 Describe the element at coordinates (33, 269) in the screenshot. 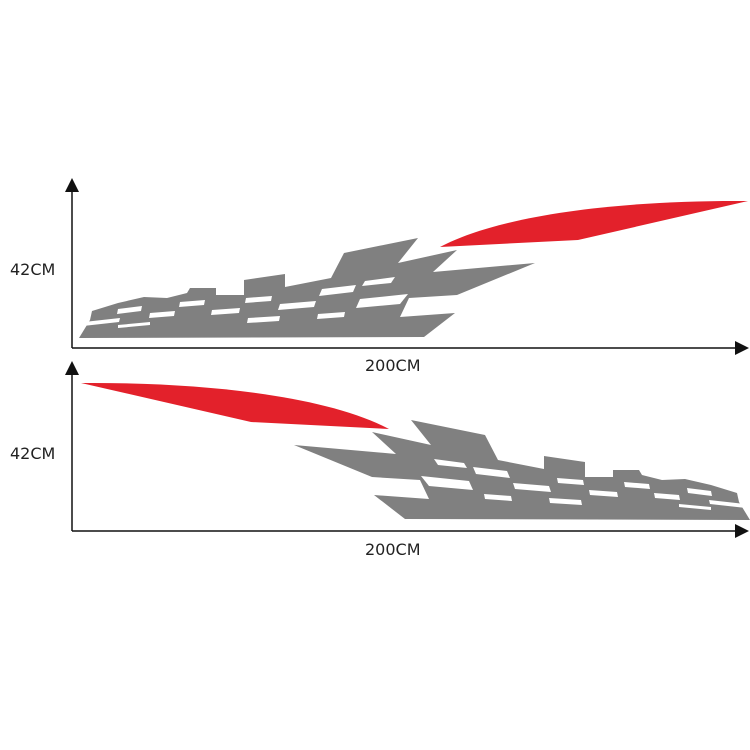

I see `top-height-label: 42CM` at that location.